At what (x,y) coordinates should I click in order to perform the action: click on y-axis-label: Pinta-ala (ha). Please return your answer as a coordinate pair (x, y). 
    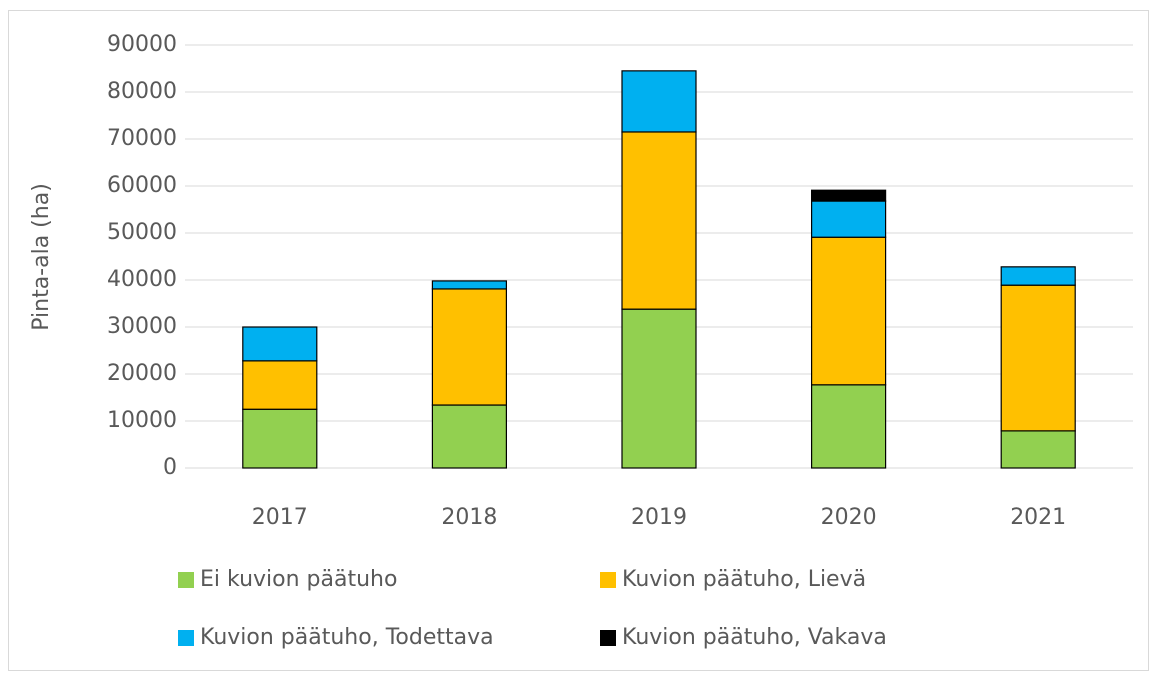
    Looking at the image, I should click on (41, 257).